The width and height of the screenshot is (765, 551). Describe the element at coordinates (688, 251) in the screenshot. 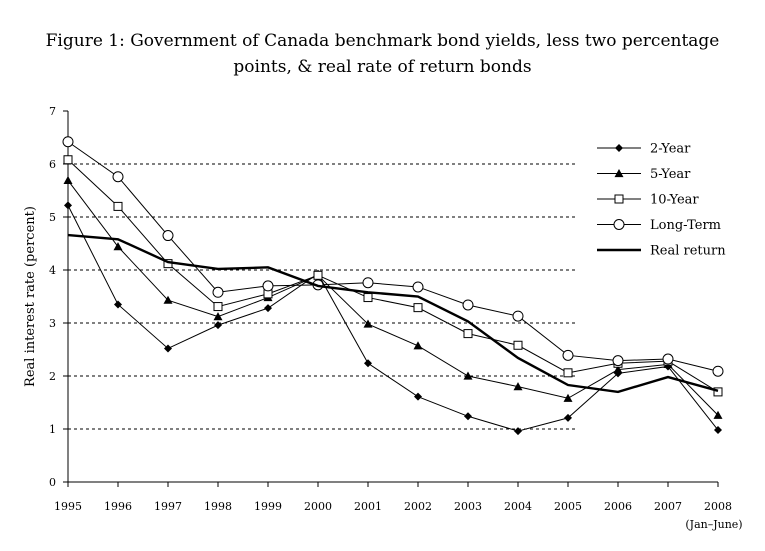

I see `legend-label: Real return` at that location.